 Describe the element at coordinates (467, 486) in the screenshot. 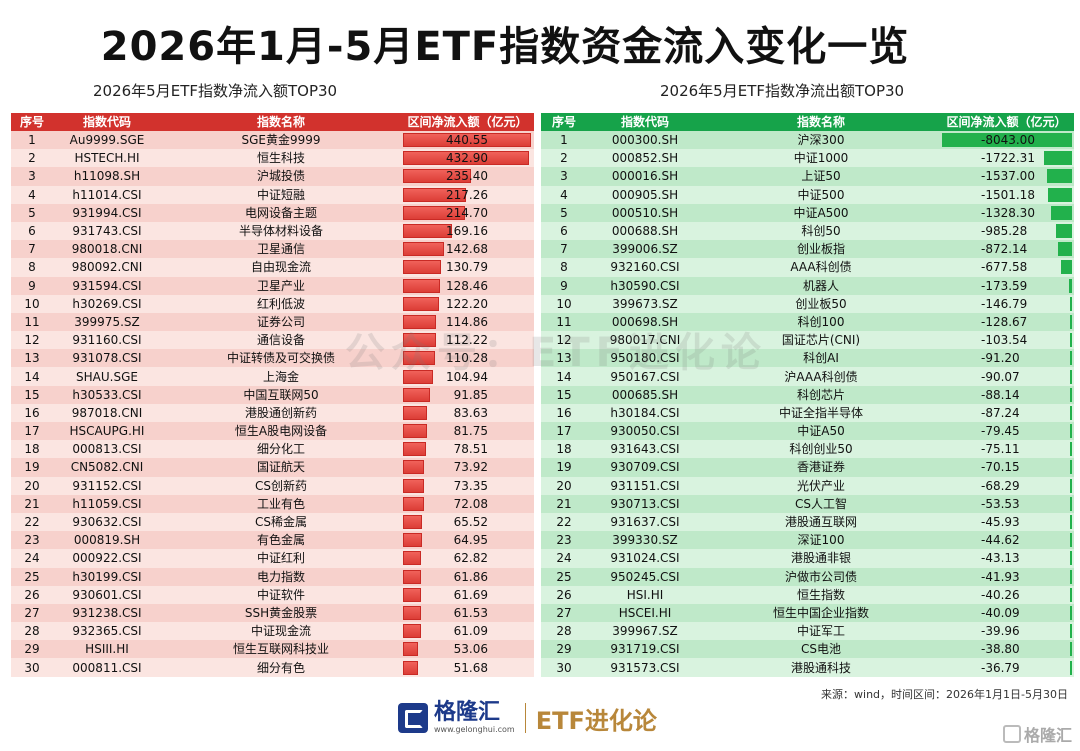

I see `value-cell: 73.35` at that location.